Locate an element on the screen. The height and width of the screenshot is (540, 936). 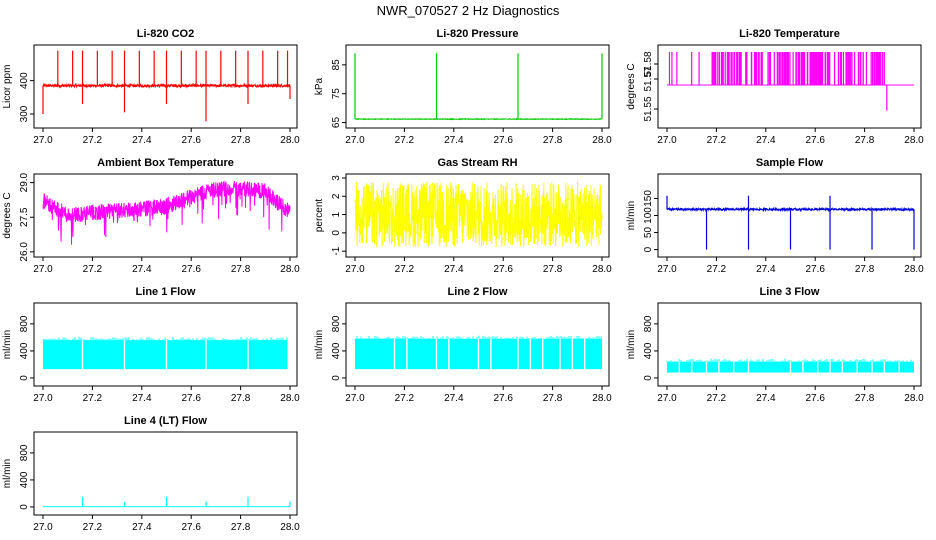
y-tick-label: 1 is located at coordinates (336, 214).